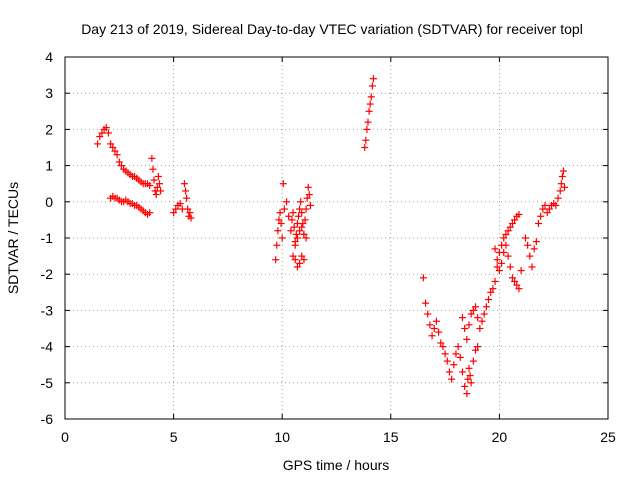 The width and height of the screenshot is (640, 480). I want to click on y-tick-label: -2, so click(47, 274).